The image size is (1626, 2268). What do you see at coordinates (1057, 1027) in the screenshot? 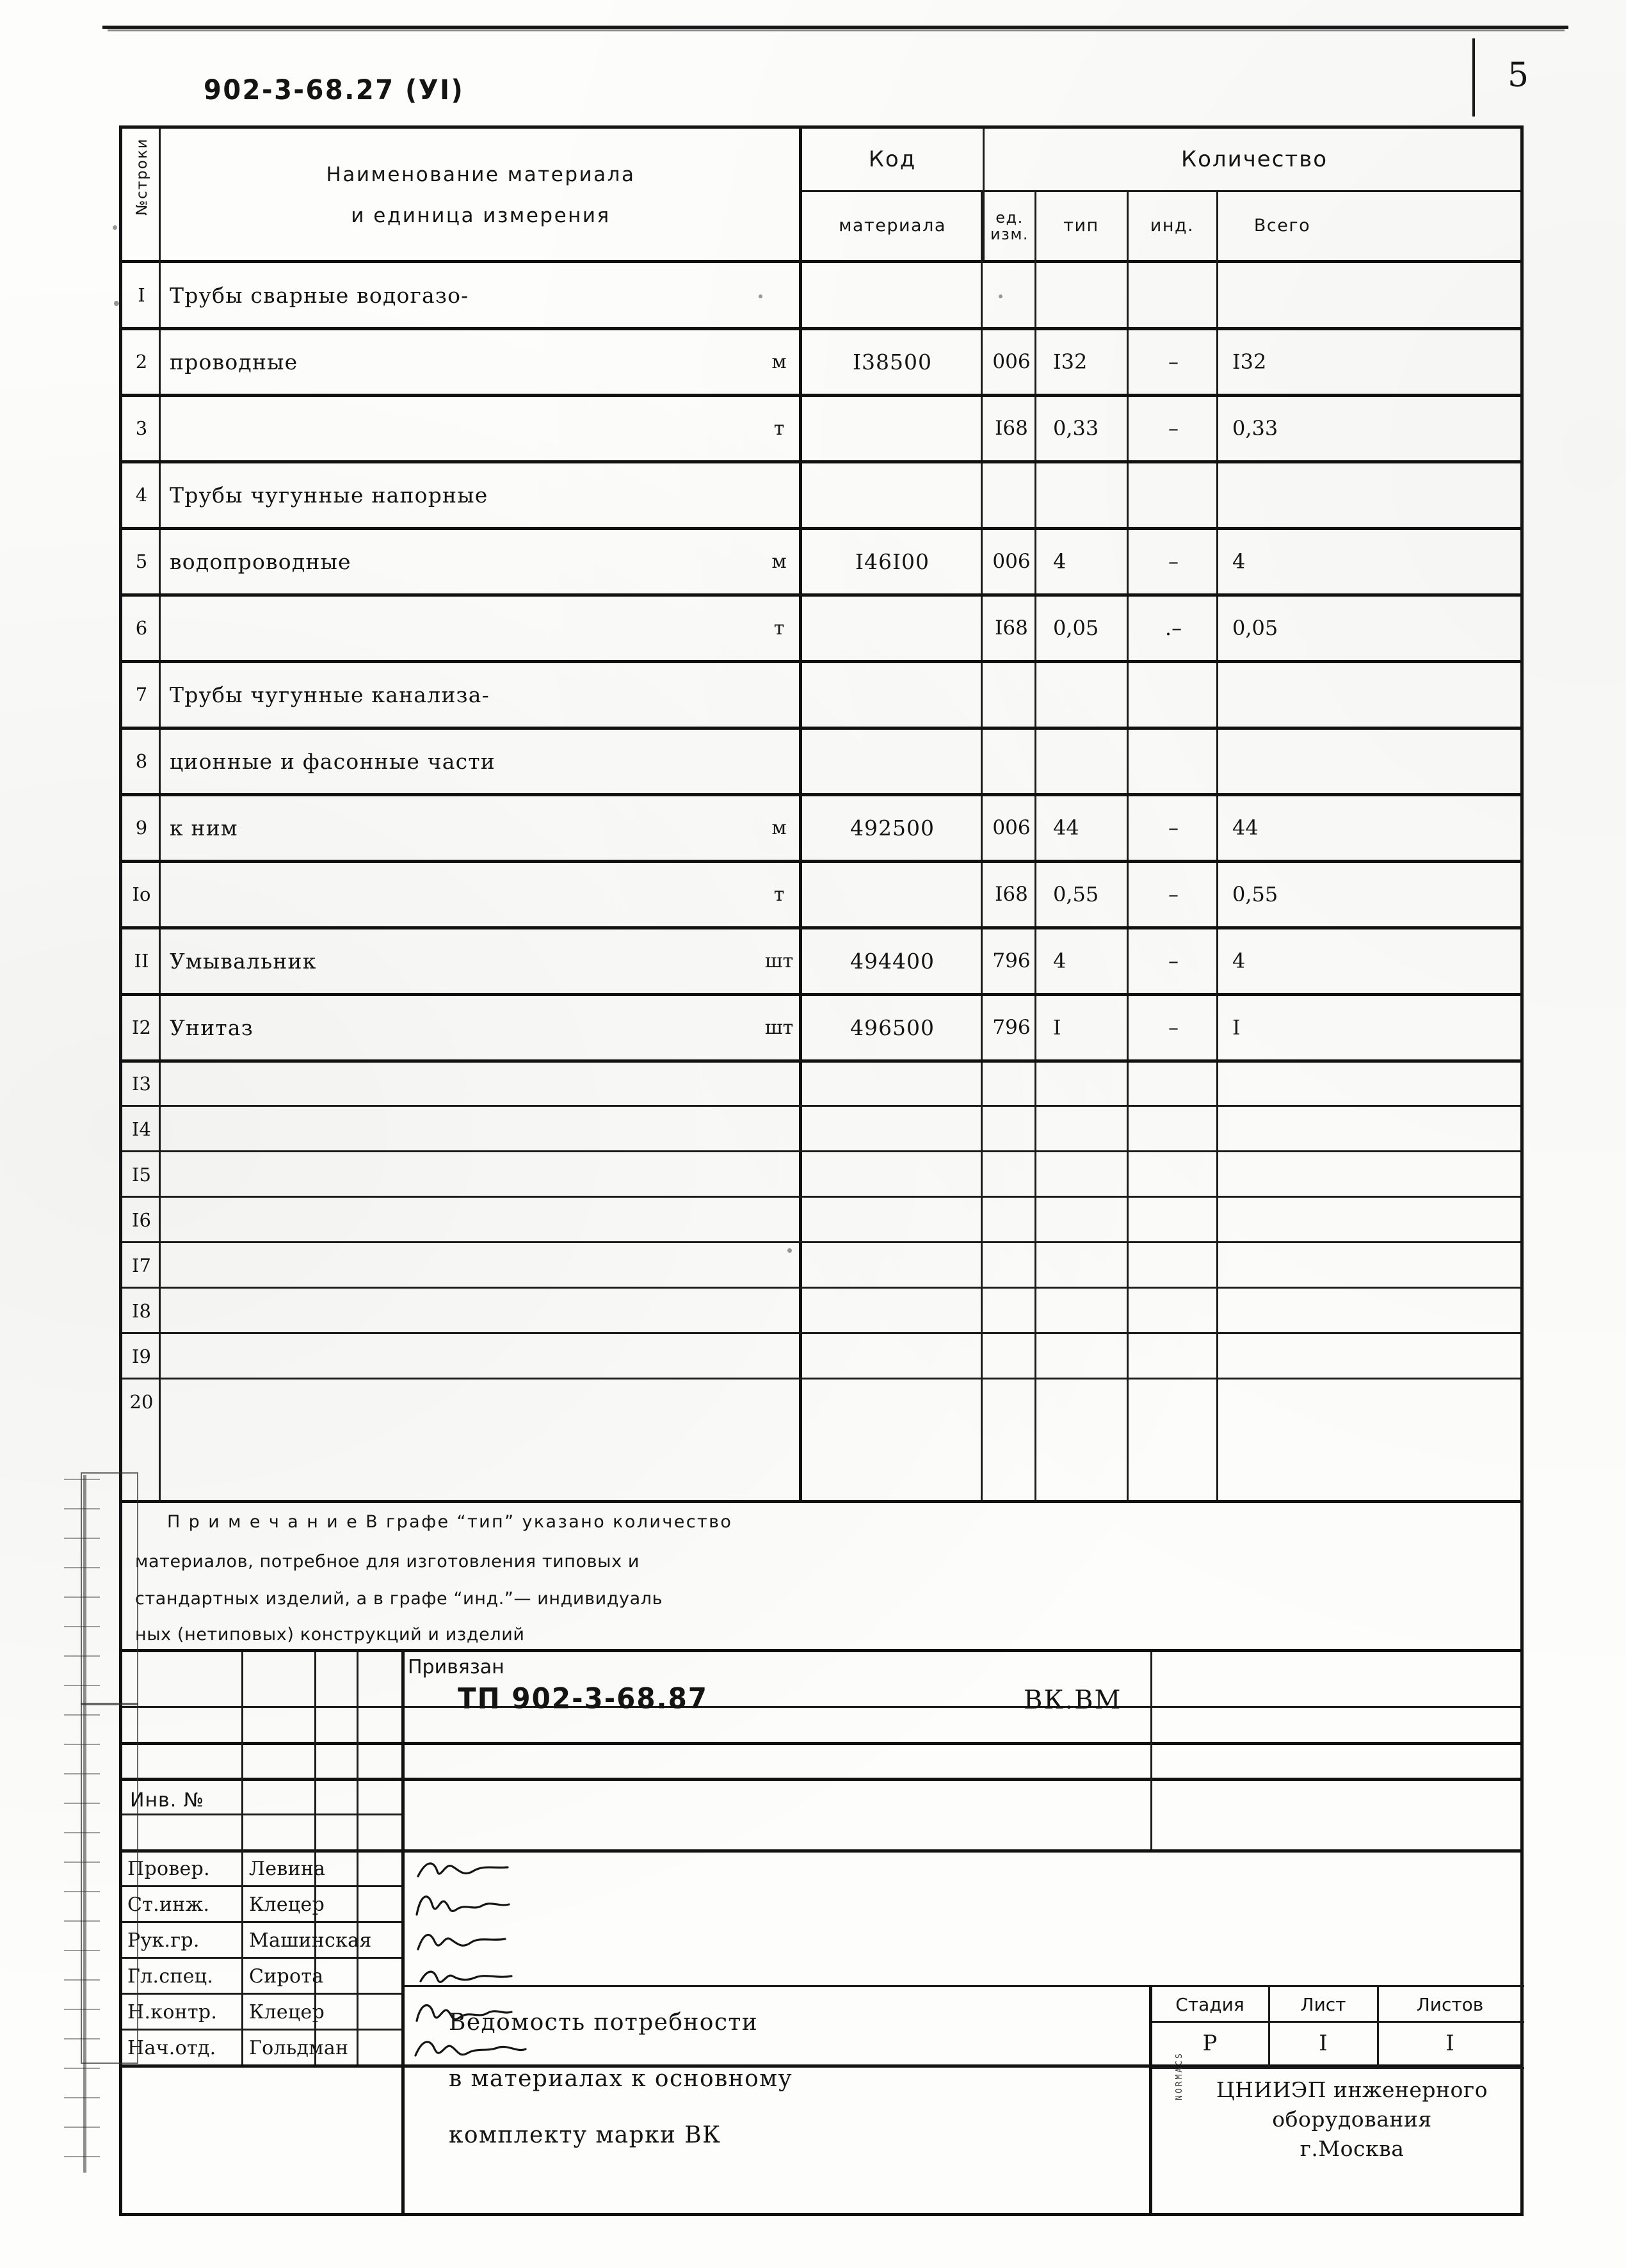
I see `qty-tip: I` at bounding box center [1057, 1027].